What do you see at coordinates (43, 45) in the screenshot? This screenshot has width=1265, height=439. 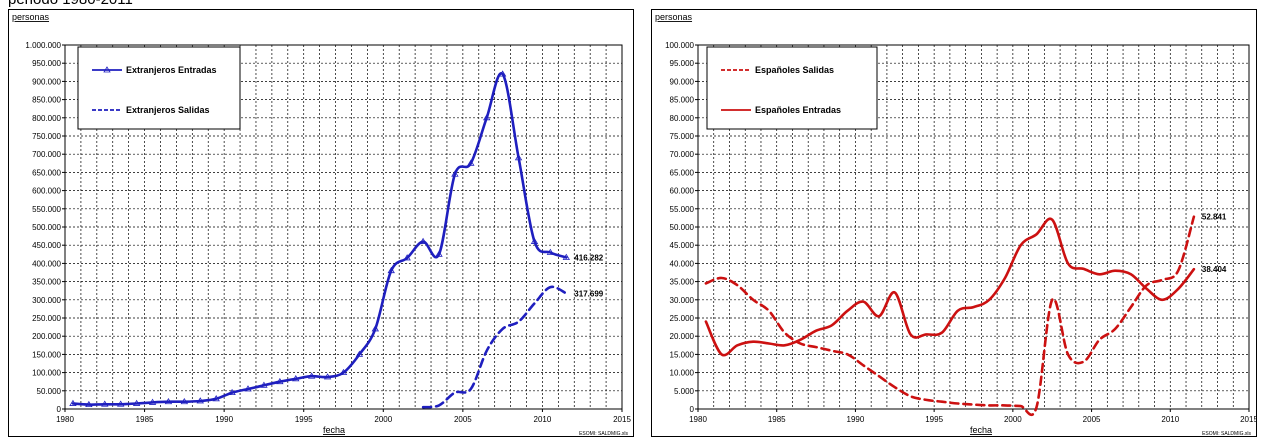 I see `y-tick-label: 1.000.000` at bounding box center [43, 45].